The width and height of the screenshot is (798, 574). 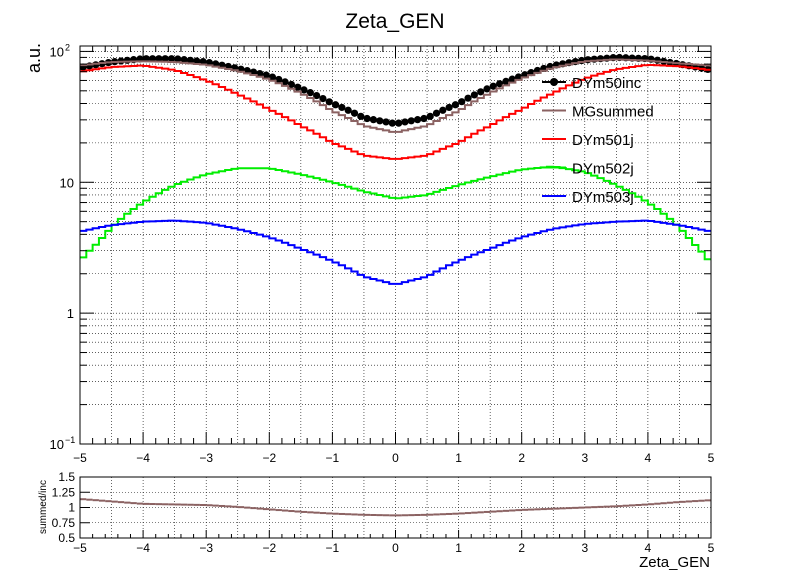 I want to click on ratio-x-tick-label: −3, so click(x=206, y=548).